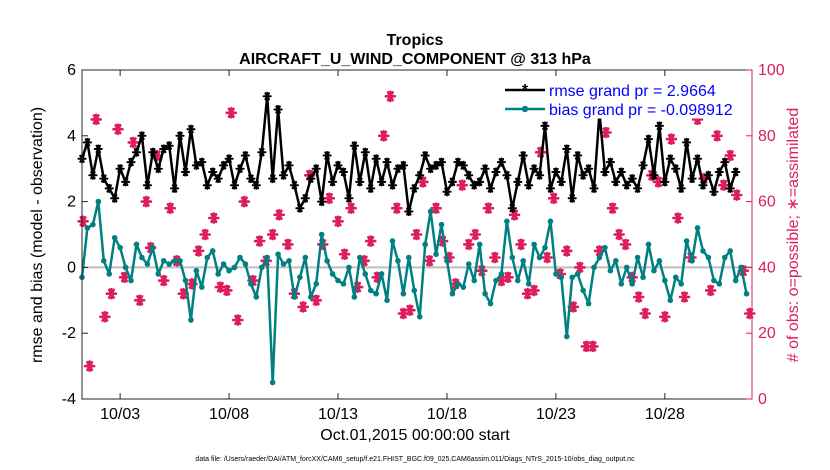 The image size is (830, 470). I want to click on y-left-tick-label: 4, so click(71, 136).